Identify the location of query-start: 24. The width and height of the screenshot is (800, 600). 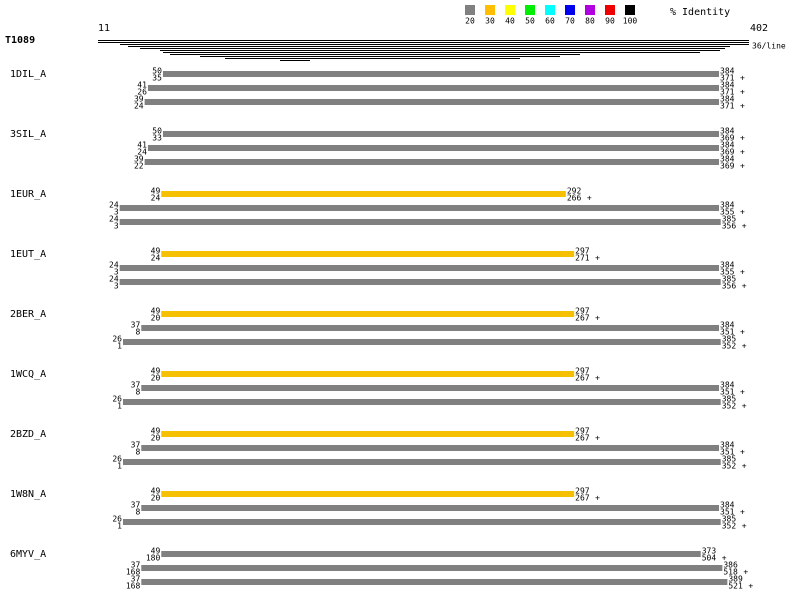
(114, 265).